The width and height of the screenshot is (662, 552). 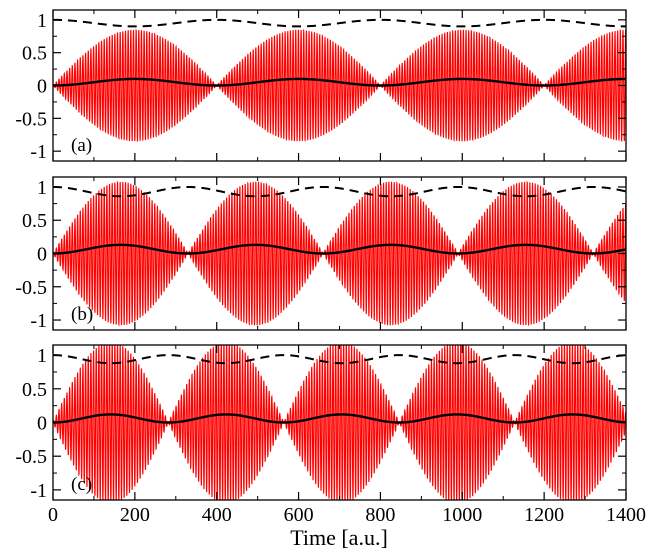 What do you see at coordinates (299, 515) in the screenshot?
I see `x-tick-label: 600` at bounding box center [299, 515].